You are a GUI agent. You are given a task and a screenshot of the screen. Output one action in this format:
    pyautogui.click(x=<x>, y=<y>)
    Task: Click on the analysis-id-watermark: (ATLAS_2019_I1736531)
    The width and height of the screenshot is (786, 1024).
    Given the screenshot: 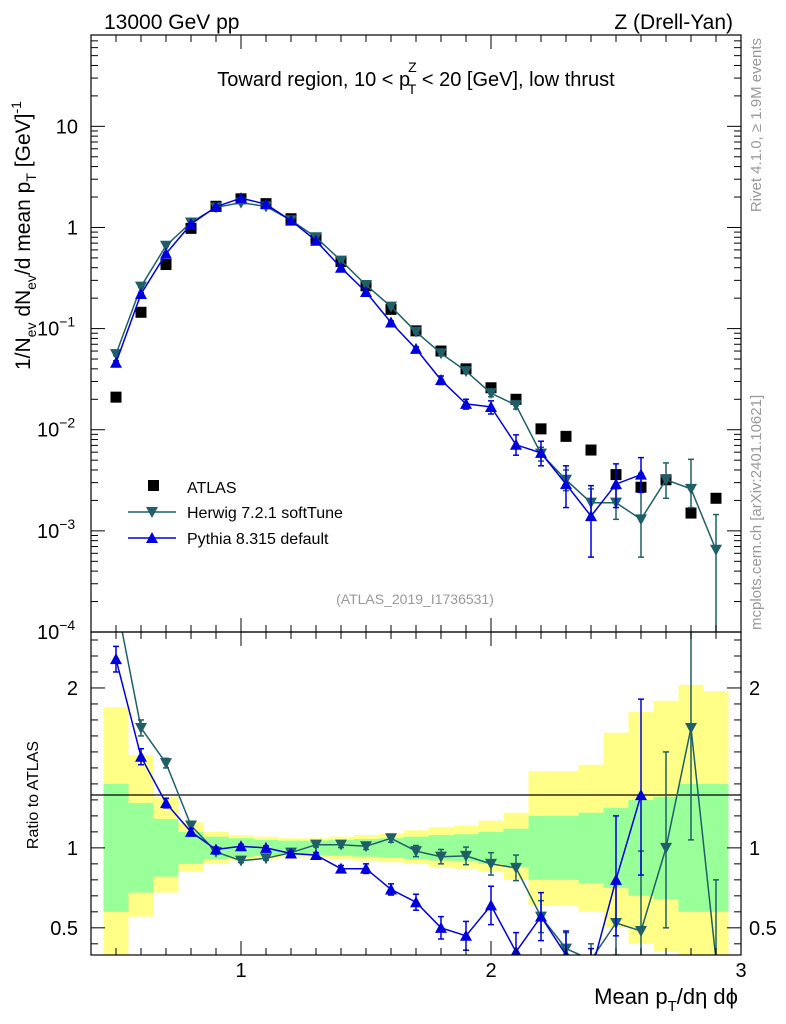 What is the action you would take?
    pyautogui.click(x=415, y=599)
    